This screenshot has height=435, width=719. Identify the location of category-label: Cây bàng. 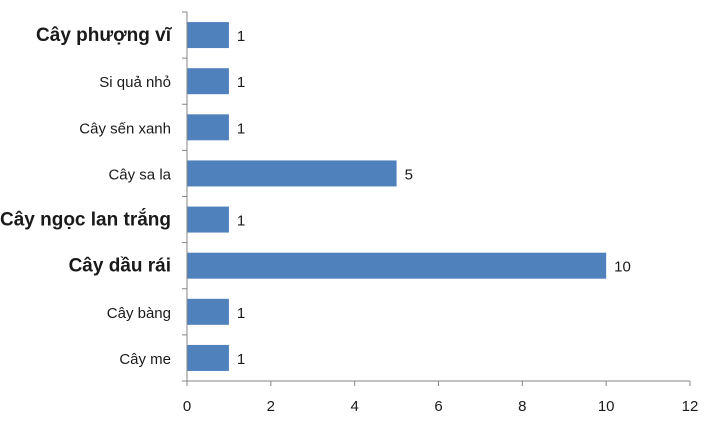
(139, 313).